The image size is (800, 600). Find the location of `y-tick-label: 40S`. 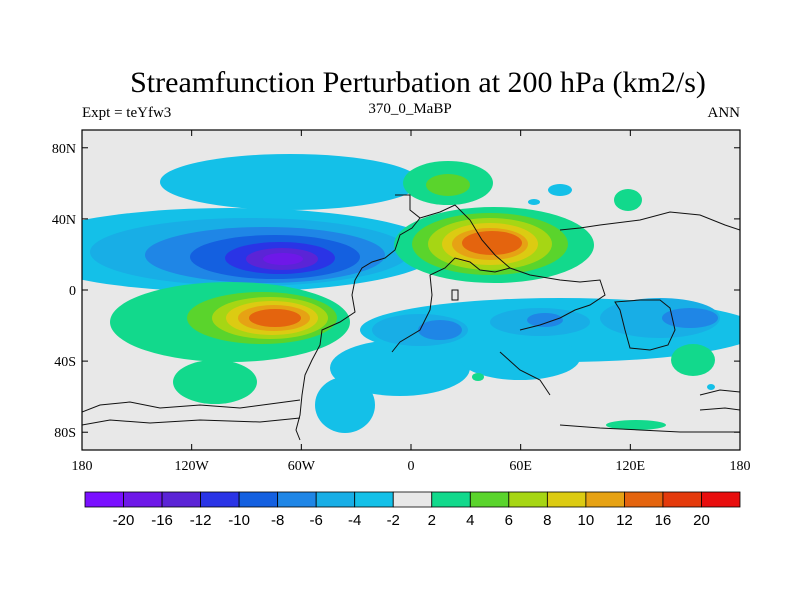

y-tick-label: 40S is located at coordinates (65, 362).